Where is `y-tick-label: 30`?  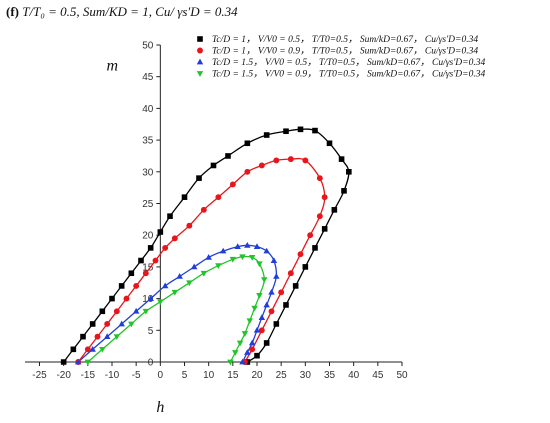
y-tick-label: 30 is located at coordinates (148, 172).